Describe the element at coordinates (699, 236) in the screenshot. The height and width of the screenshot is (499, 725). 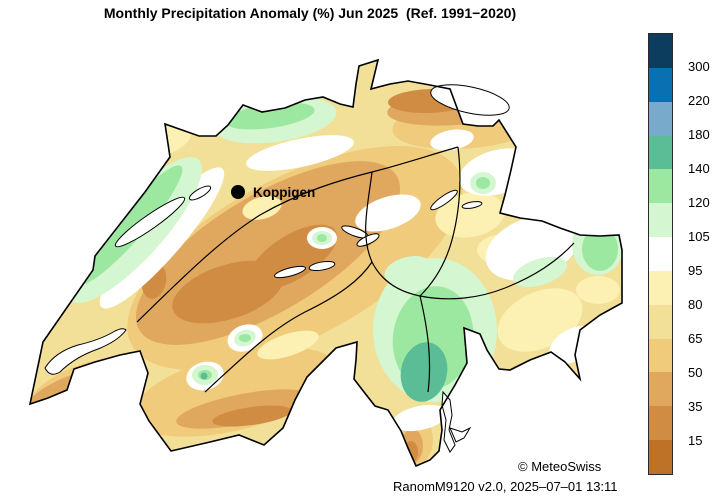
I see `colorbar-tick-label: 105` at that location.